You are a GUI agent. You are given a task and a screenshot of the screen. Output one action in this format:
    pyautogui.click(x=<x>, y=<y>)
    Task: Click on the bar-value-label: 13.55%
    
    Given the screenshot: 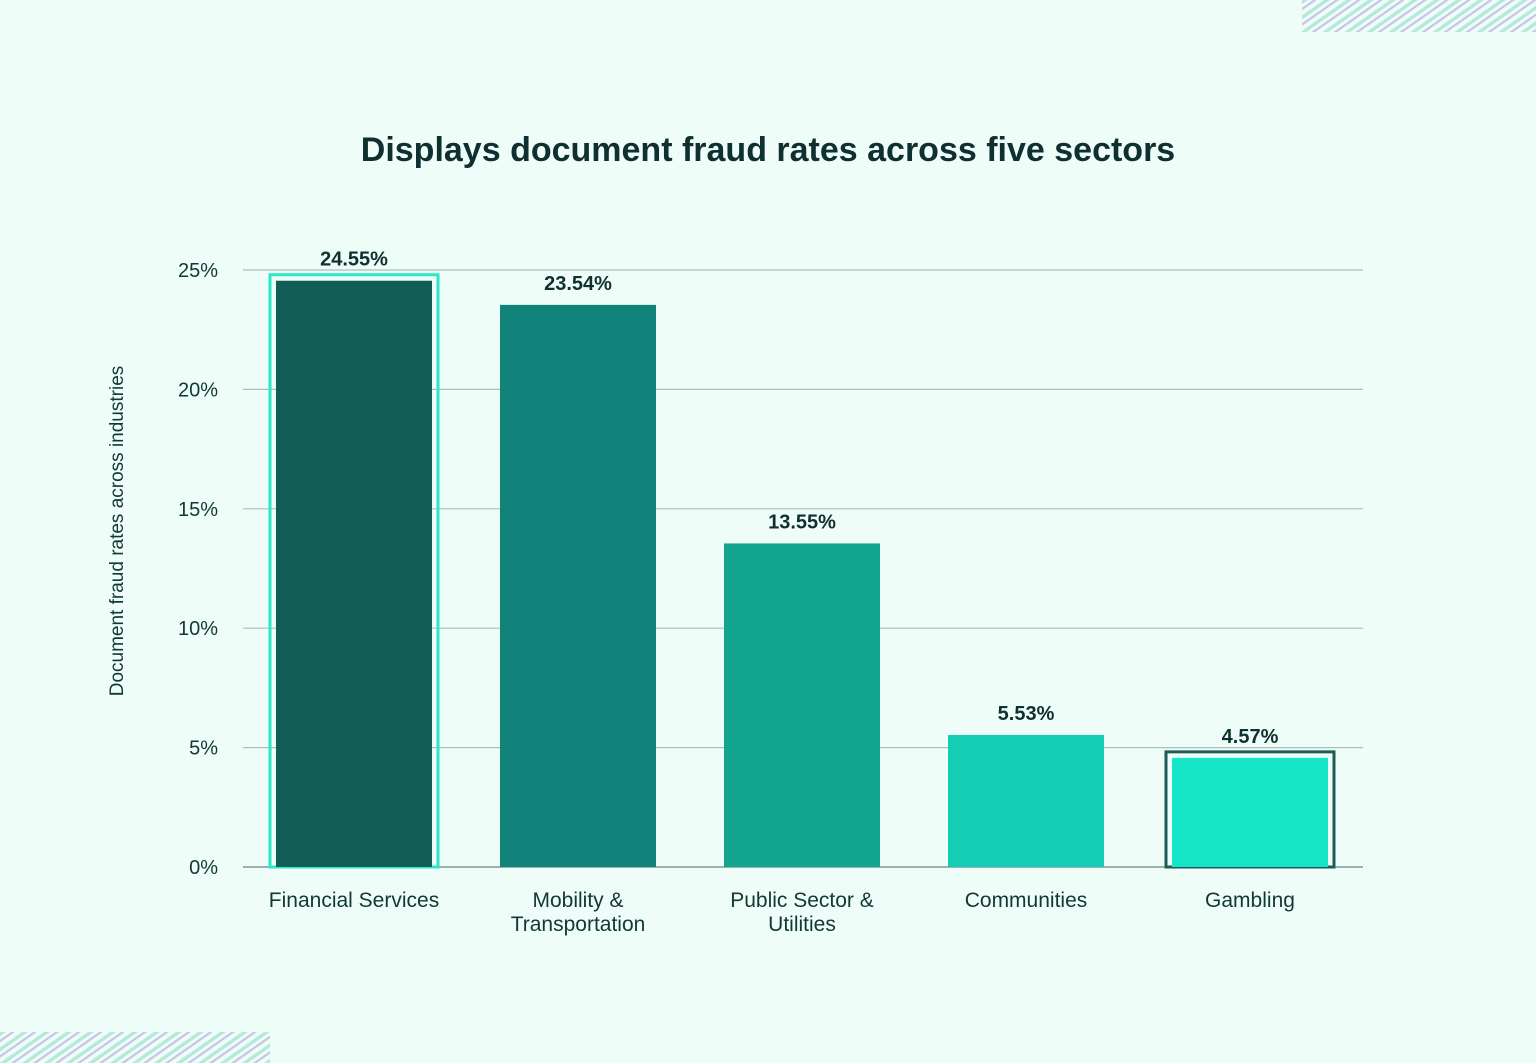 What is the action you would take?
    pyautogui.click(x=802, y=522)
    